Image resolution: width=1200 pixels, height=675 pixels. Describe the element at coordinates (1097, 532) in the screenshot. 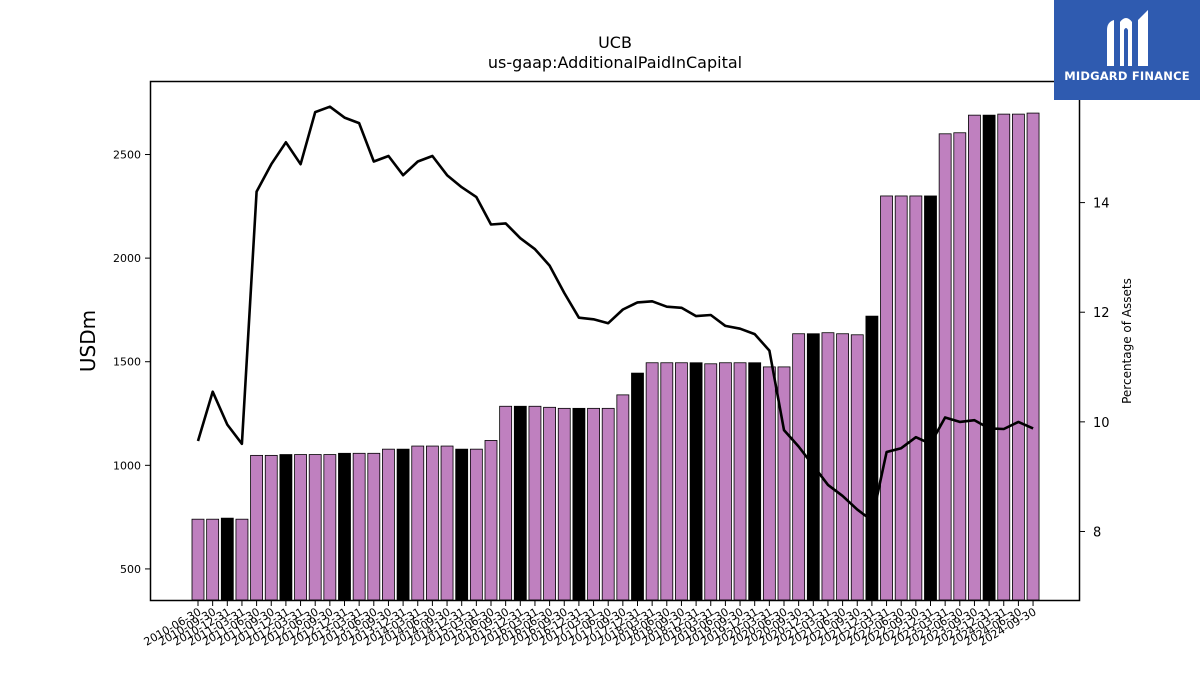

I see `y2-tick-label: 8` at that location.